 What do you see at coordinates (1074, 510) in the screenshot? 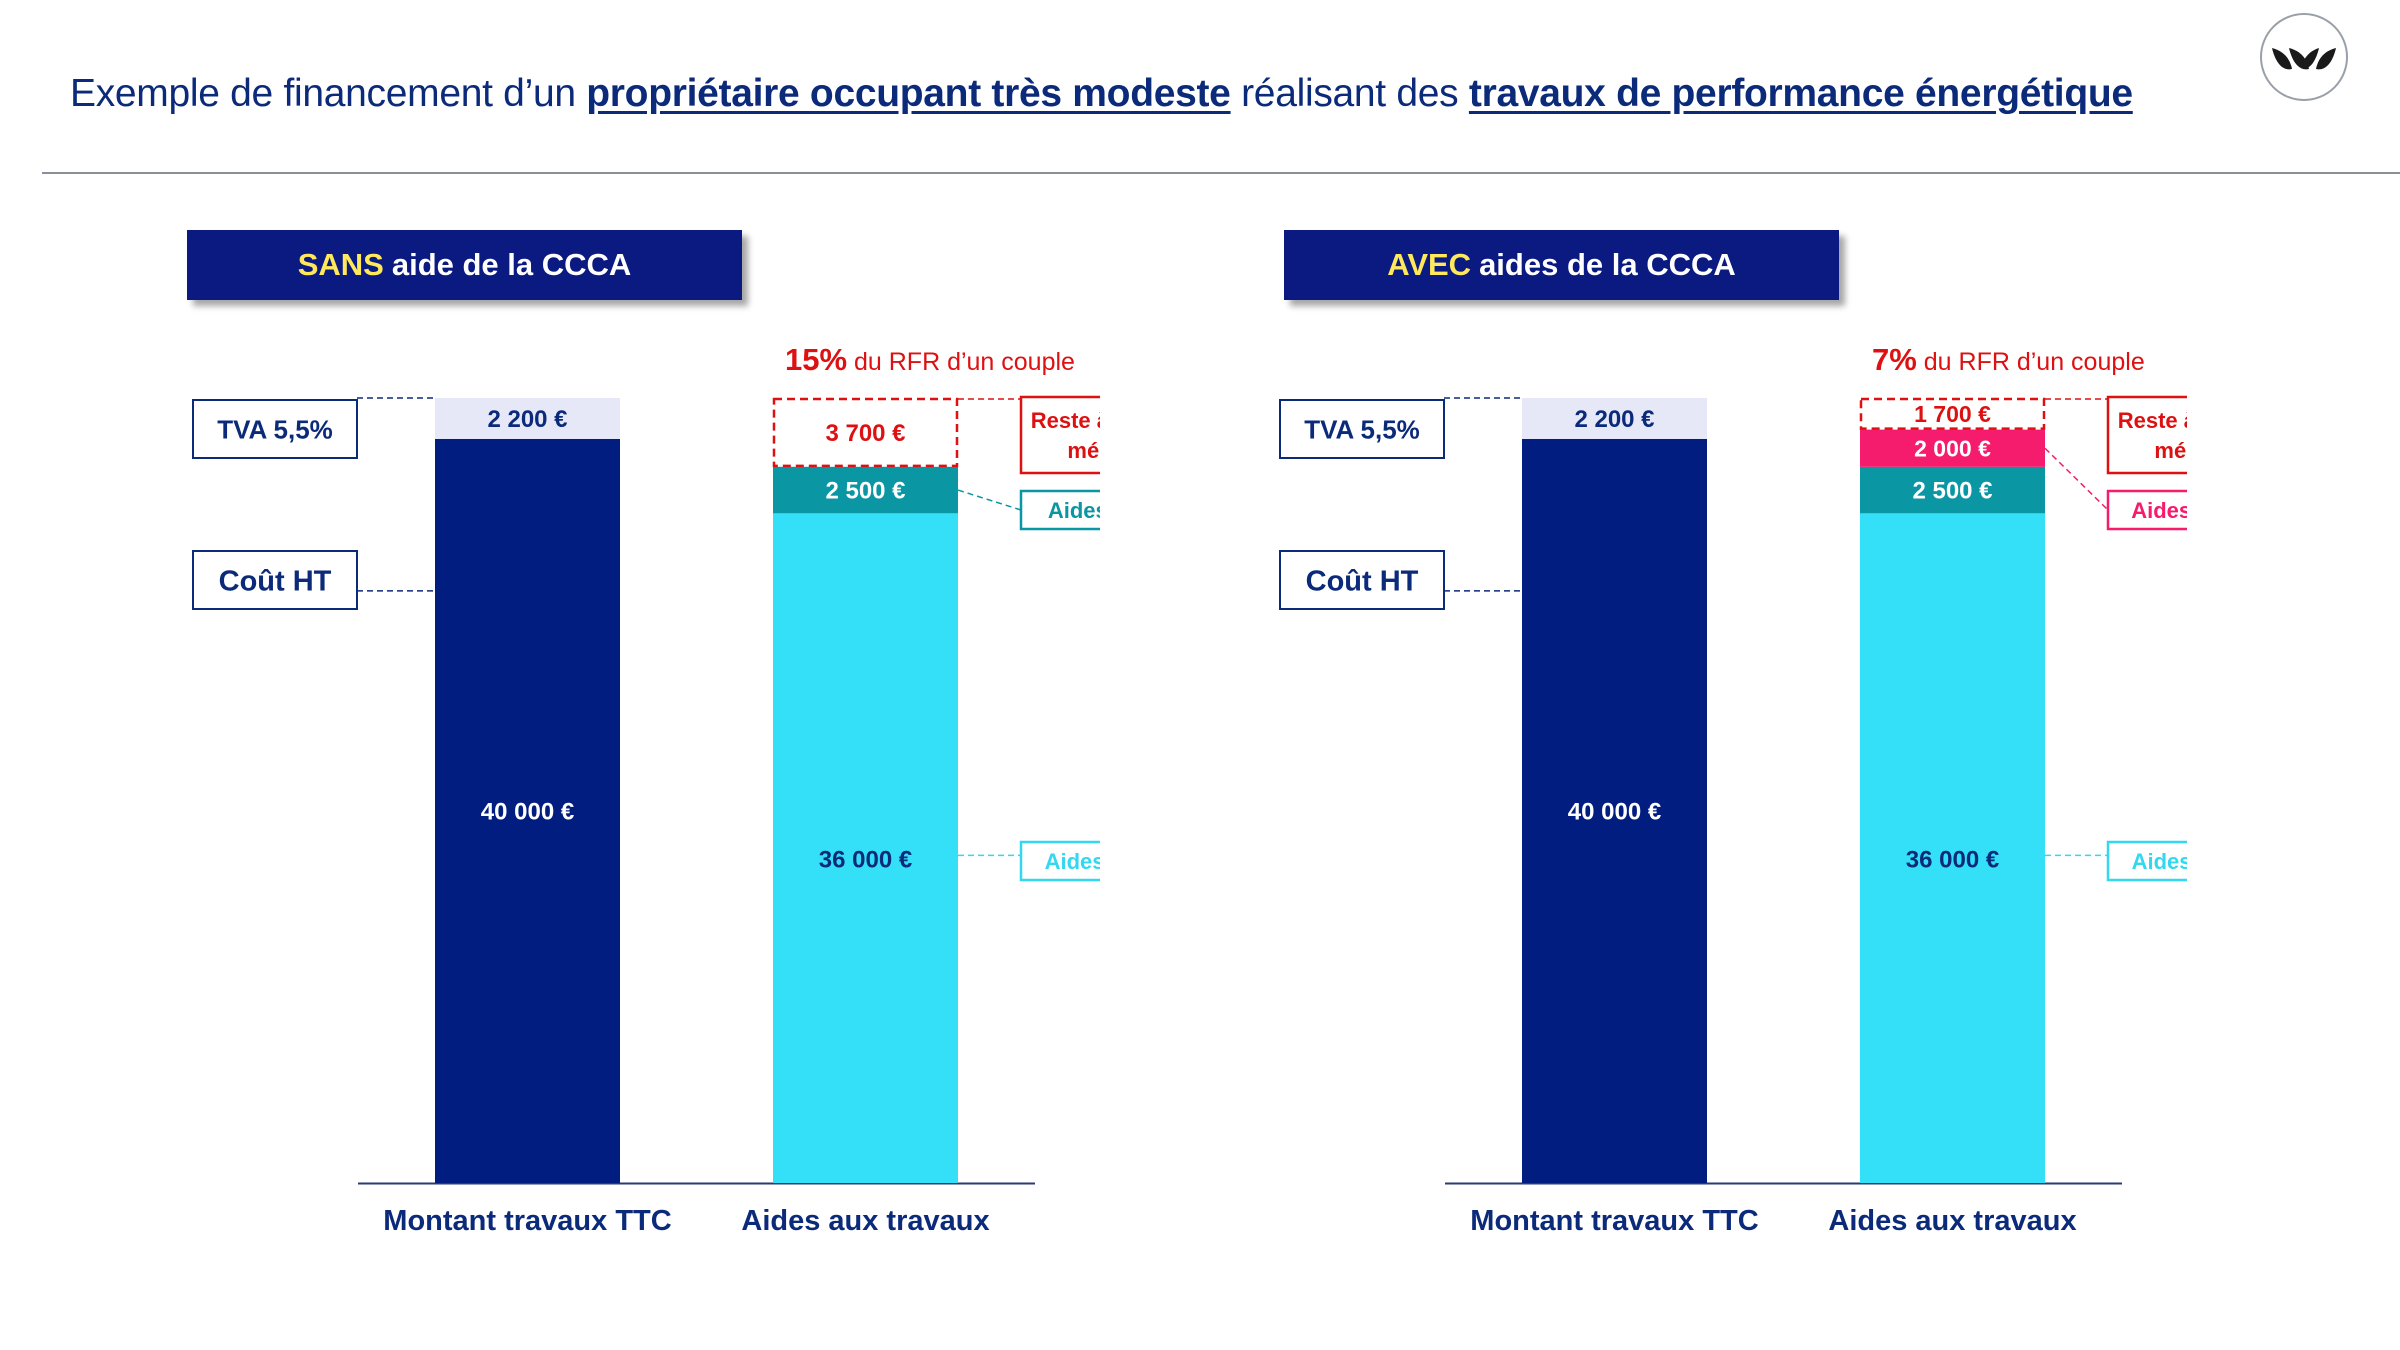
I see `tag-label-aides-cd76: Aides CD76` at bounding box center [1074, 510].